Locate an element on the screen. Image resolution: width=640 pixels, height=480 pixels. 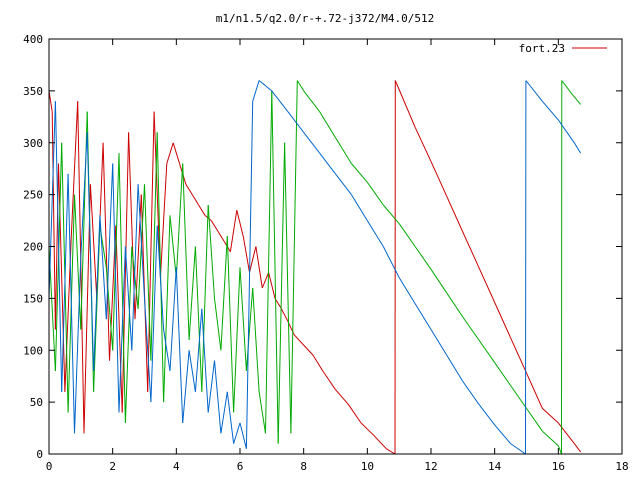
legend: fort.23 is located at coordinates (563, 48).